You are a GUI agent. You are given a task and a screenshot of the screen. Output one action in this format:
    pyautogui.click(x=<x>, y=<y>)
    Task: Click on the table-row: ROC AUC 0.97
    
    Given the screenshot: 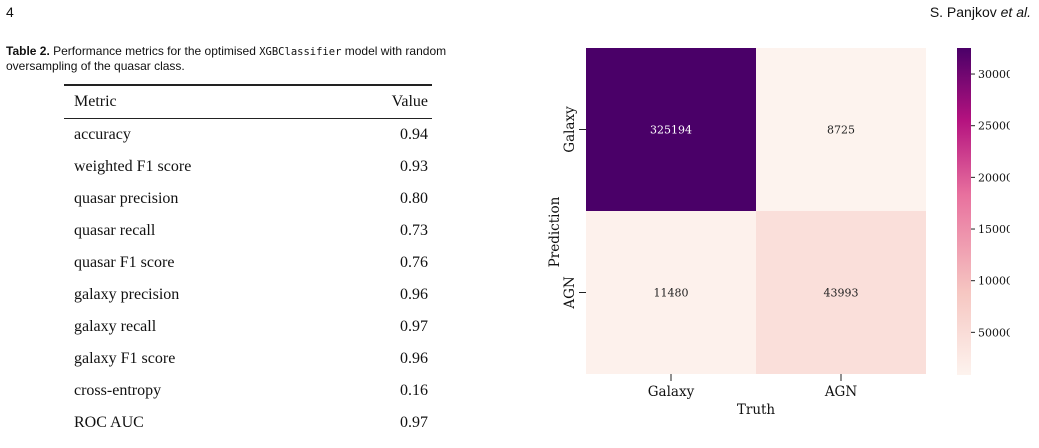 What is the action you would take?
    pyautogui.click(x=248, y=423)
    